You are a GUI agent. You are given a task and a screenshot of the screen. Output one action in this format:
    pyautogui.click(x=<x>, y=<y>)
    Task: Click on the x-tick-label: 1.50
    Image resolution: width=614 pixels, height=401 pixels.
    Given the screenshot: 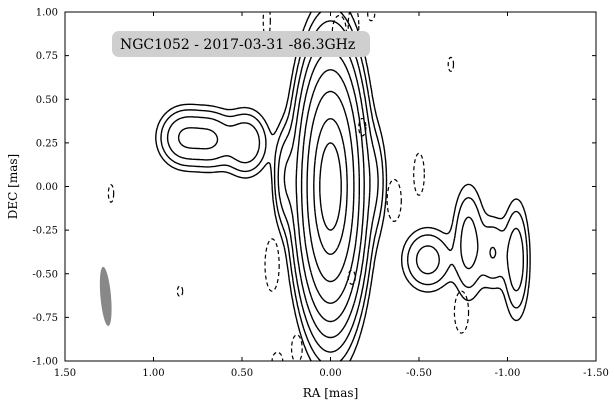 What is the action you would take?
    pyautogui.click(x=65, y=373)
    